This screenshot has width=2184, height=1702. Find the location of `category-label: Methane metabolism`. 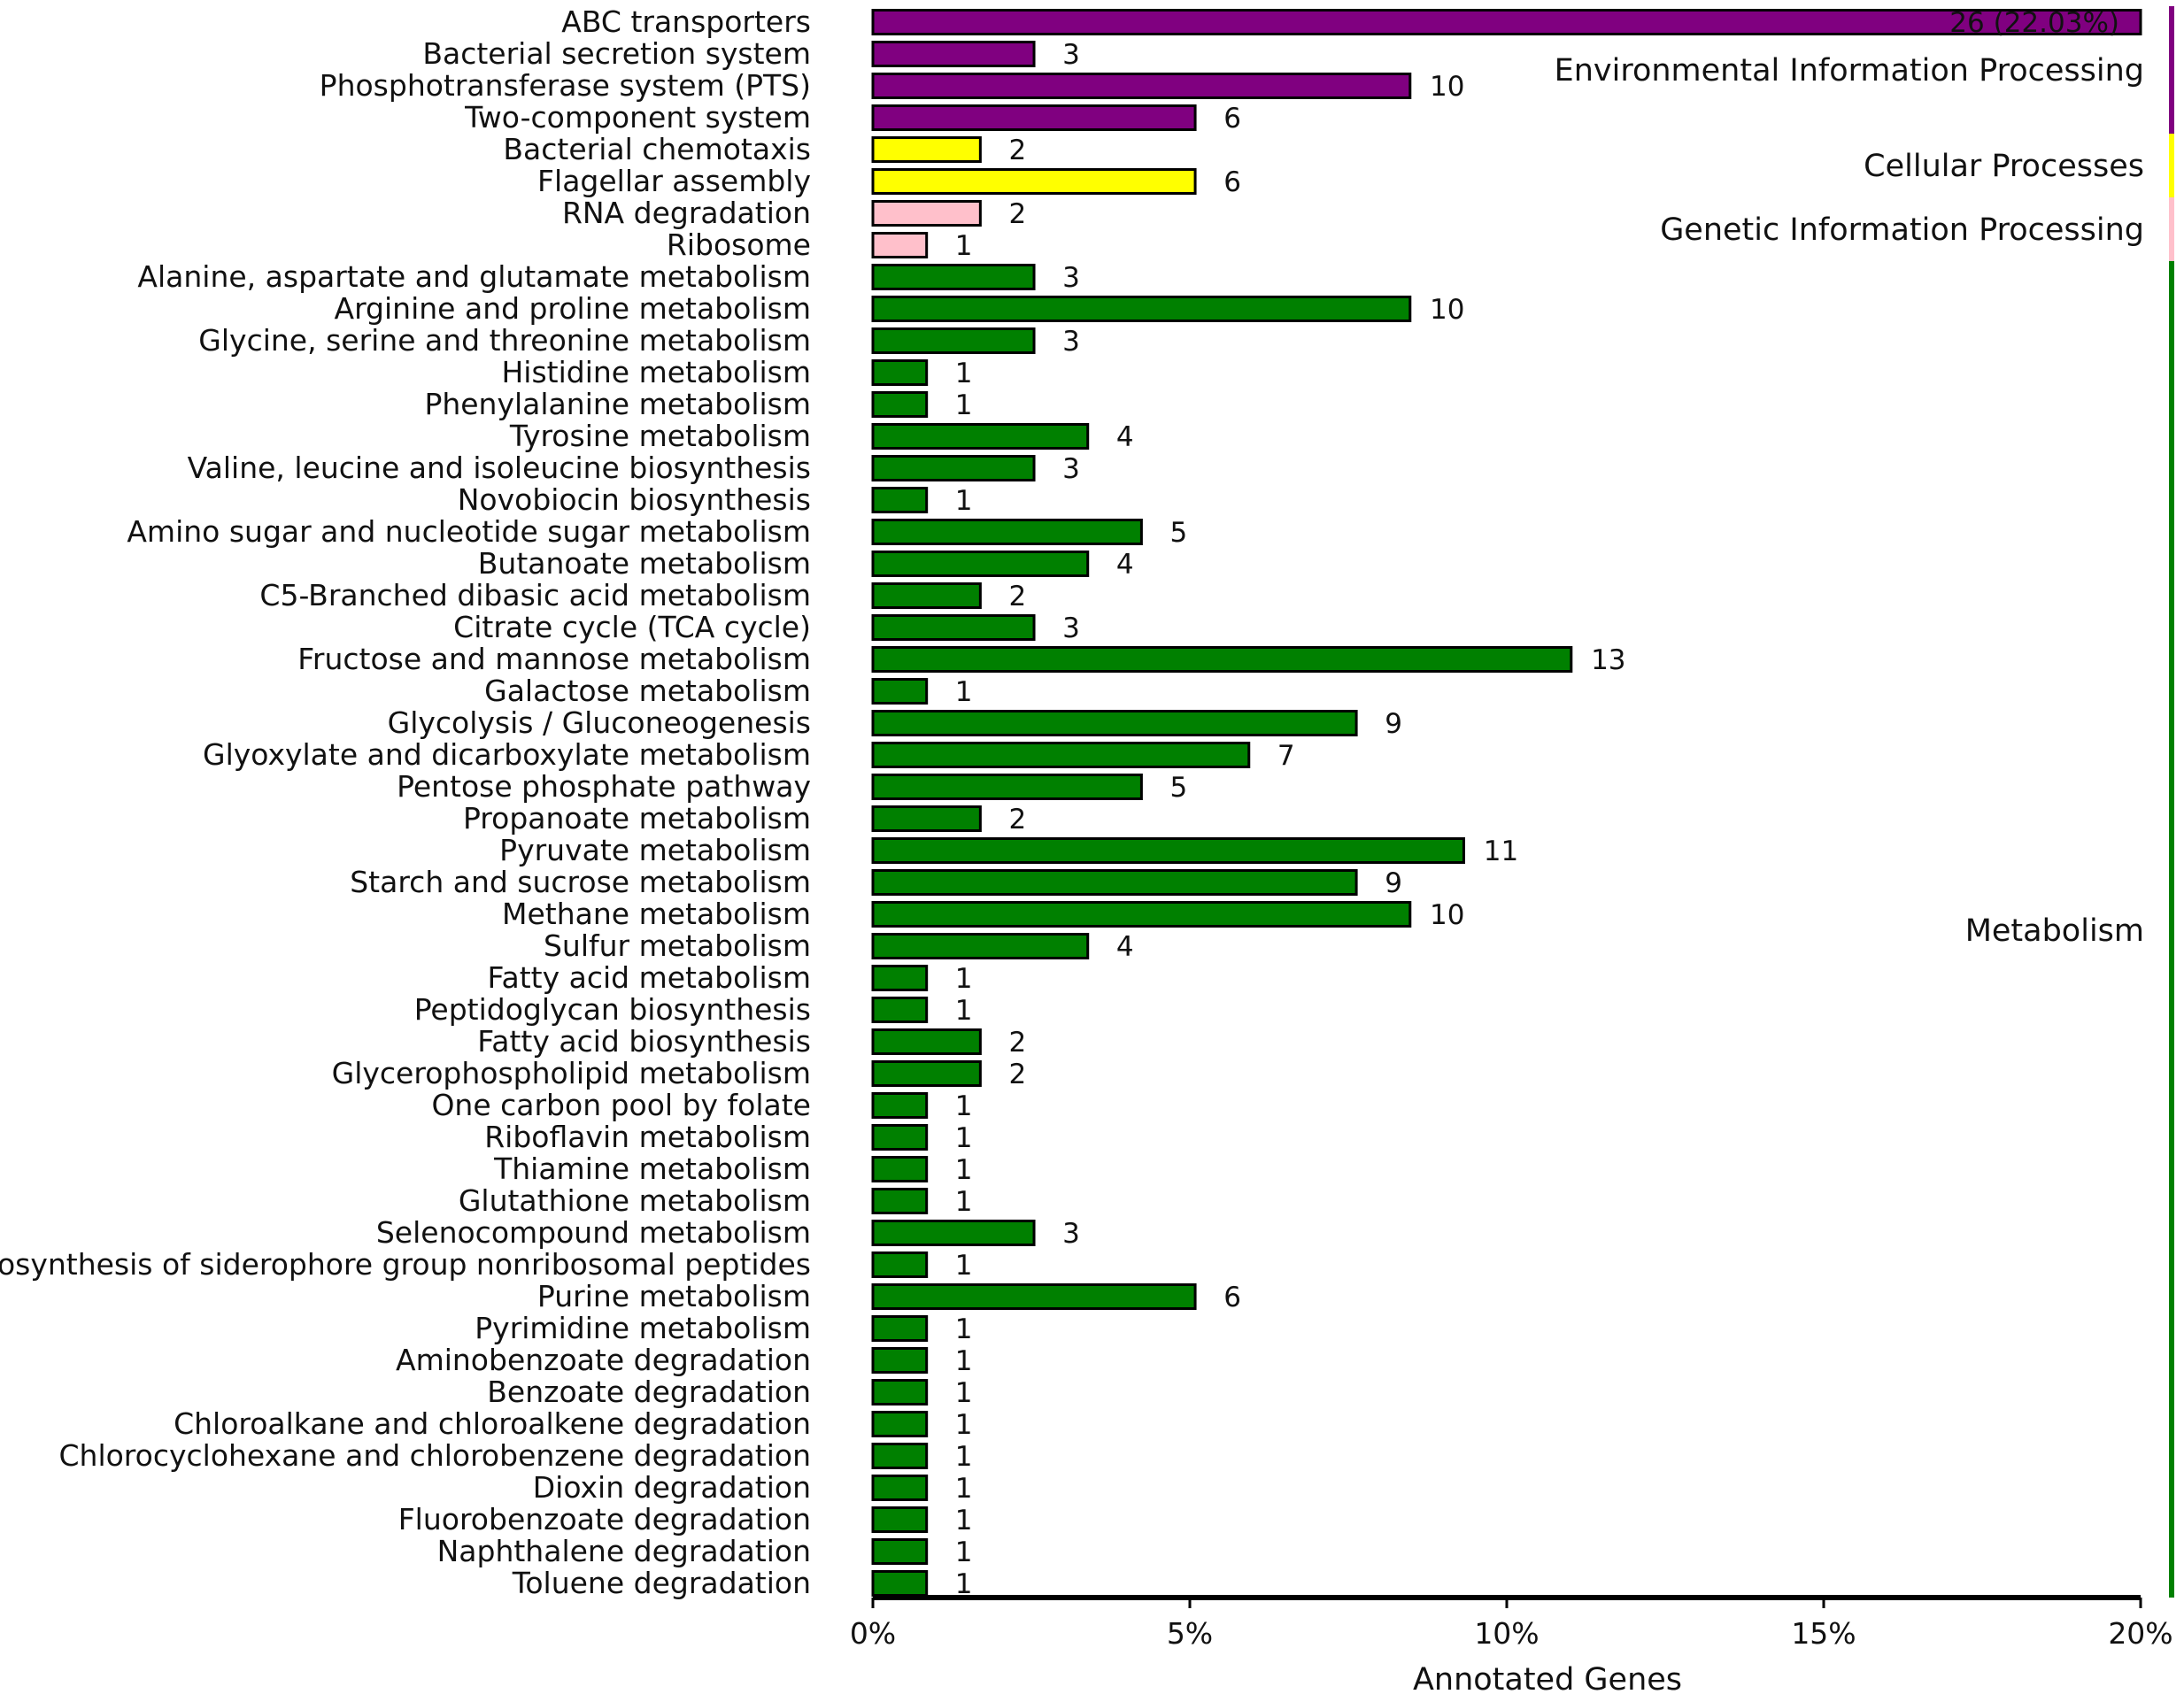

category-label: Methane metabolism is located at coordinates (656, 914).